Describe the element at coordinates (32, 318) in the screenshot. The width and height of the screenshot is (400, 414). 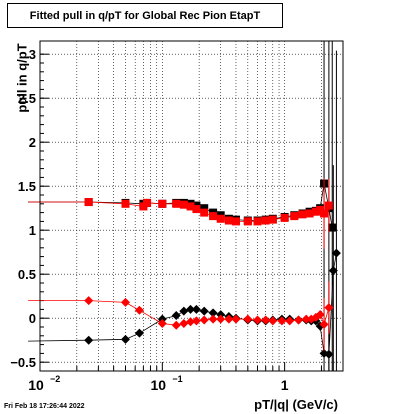
I see `y-tick-label: 0` at that location.